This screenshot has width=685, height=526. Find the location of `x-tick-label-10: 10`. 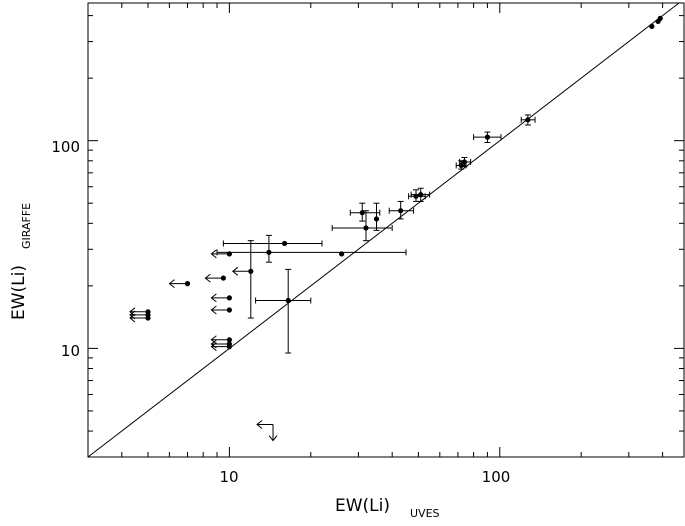

x-tick-label-10: 10 is located at coordinates (228, 477).